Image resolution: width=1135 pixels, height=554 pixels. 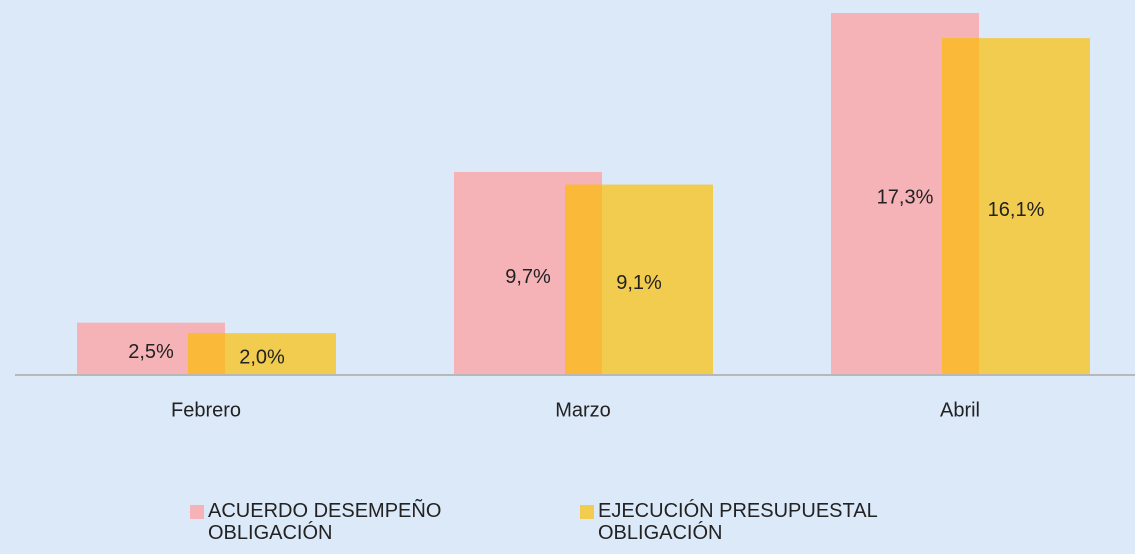 What do you see at coordinates (583, 410) in the screenshot?
I see `x-tick-label: Marzo` at bounding box center [583, 410].